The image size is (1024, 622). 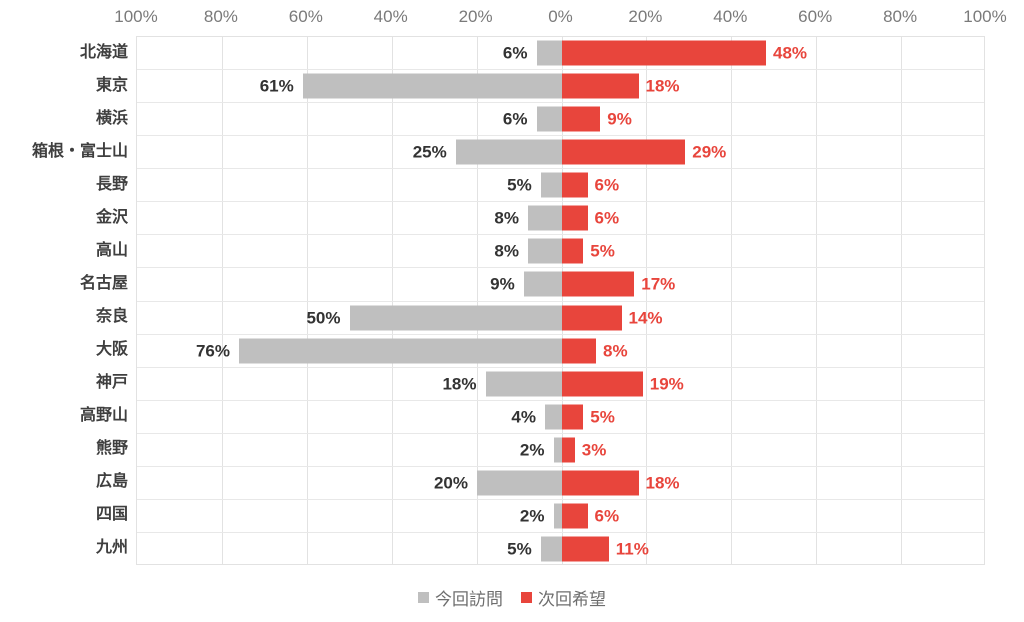 I want to click on legend-item: 次回希望, so click(x=563, y=597).